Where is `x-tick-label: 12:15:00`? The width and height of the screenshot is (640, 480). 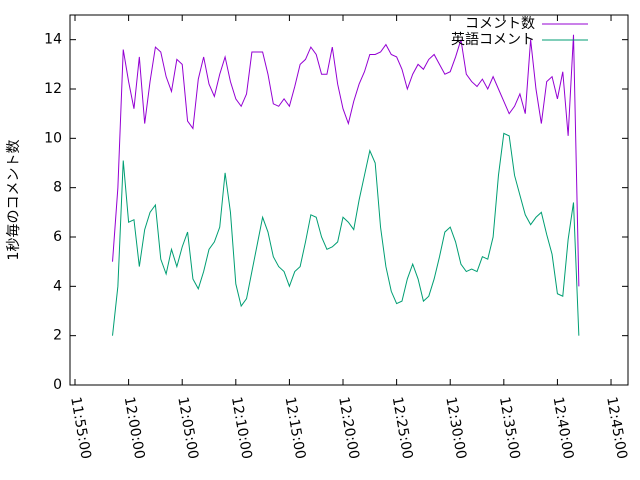 x-tick-label: 12:15:00 is located at coordinates (295, 428).